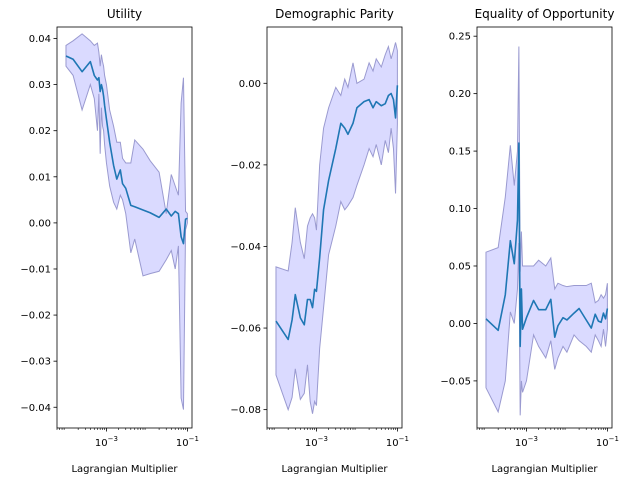  What do you see at coordinates (35, 362) in the screenshot?
I see `y-tick-label: −0.03` at bounding box center [35, 362].